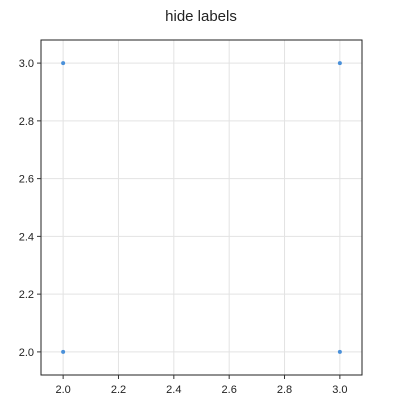 This screenshot has height=400, width=400. Describe the element at coordinates (26, 295) in the screenshot. I see `y-tick-label: 2.2` at that location.